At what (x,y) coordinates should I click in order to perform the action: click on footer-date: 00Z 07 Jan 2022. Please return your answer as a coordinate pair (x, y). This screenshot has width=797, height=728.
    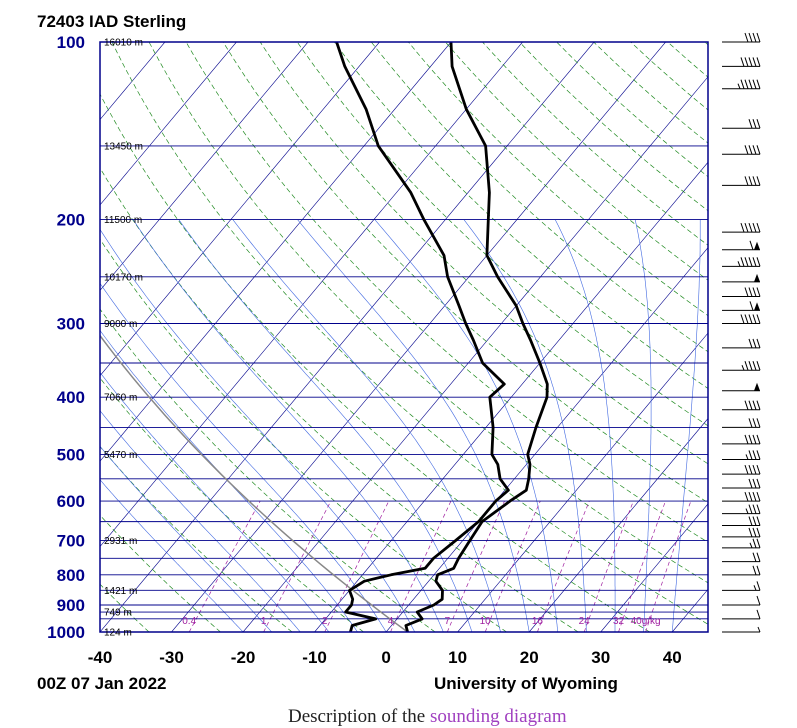
    Looking at the image, I should click on (101, 683).